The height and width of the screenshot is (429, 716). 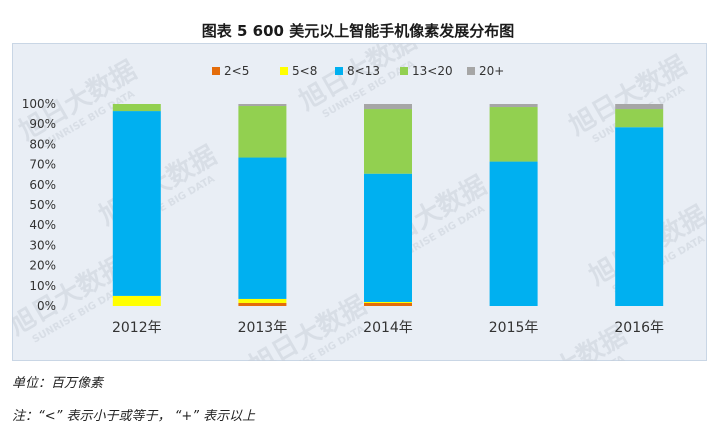 I want to click on y-tick-label: 30%, so click(x=42, y=245).